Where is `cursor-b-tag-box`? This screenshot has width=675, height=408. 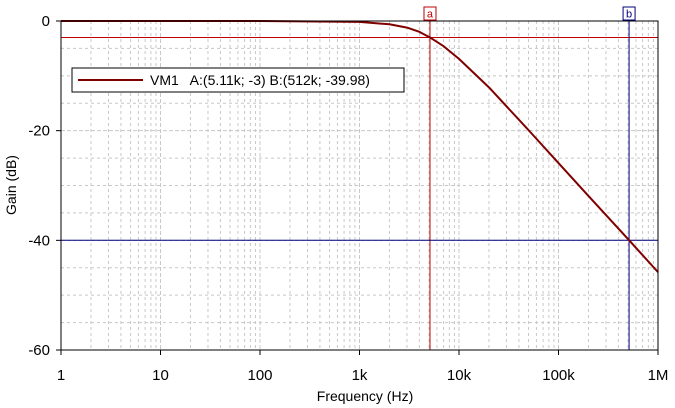 cursor-b-tag-box is located at coordinates (629, 13).